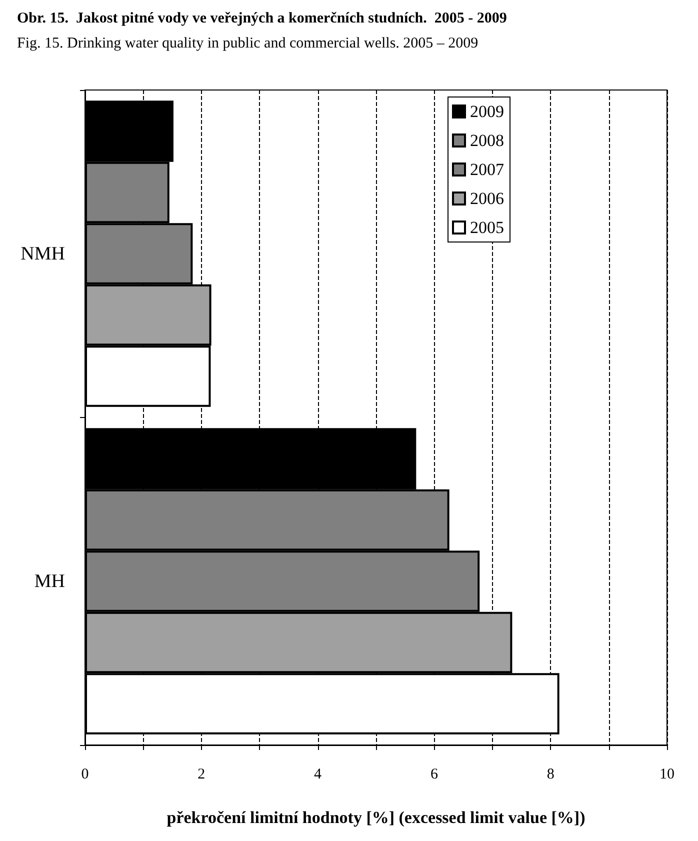  Describe the element at coordinates (247, 44) in the screenshot. I see `chart-subtitle: Fig. 15. Drinking water quality in public and commercial wells. 2005 – 2009` at that location.